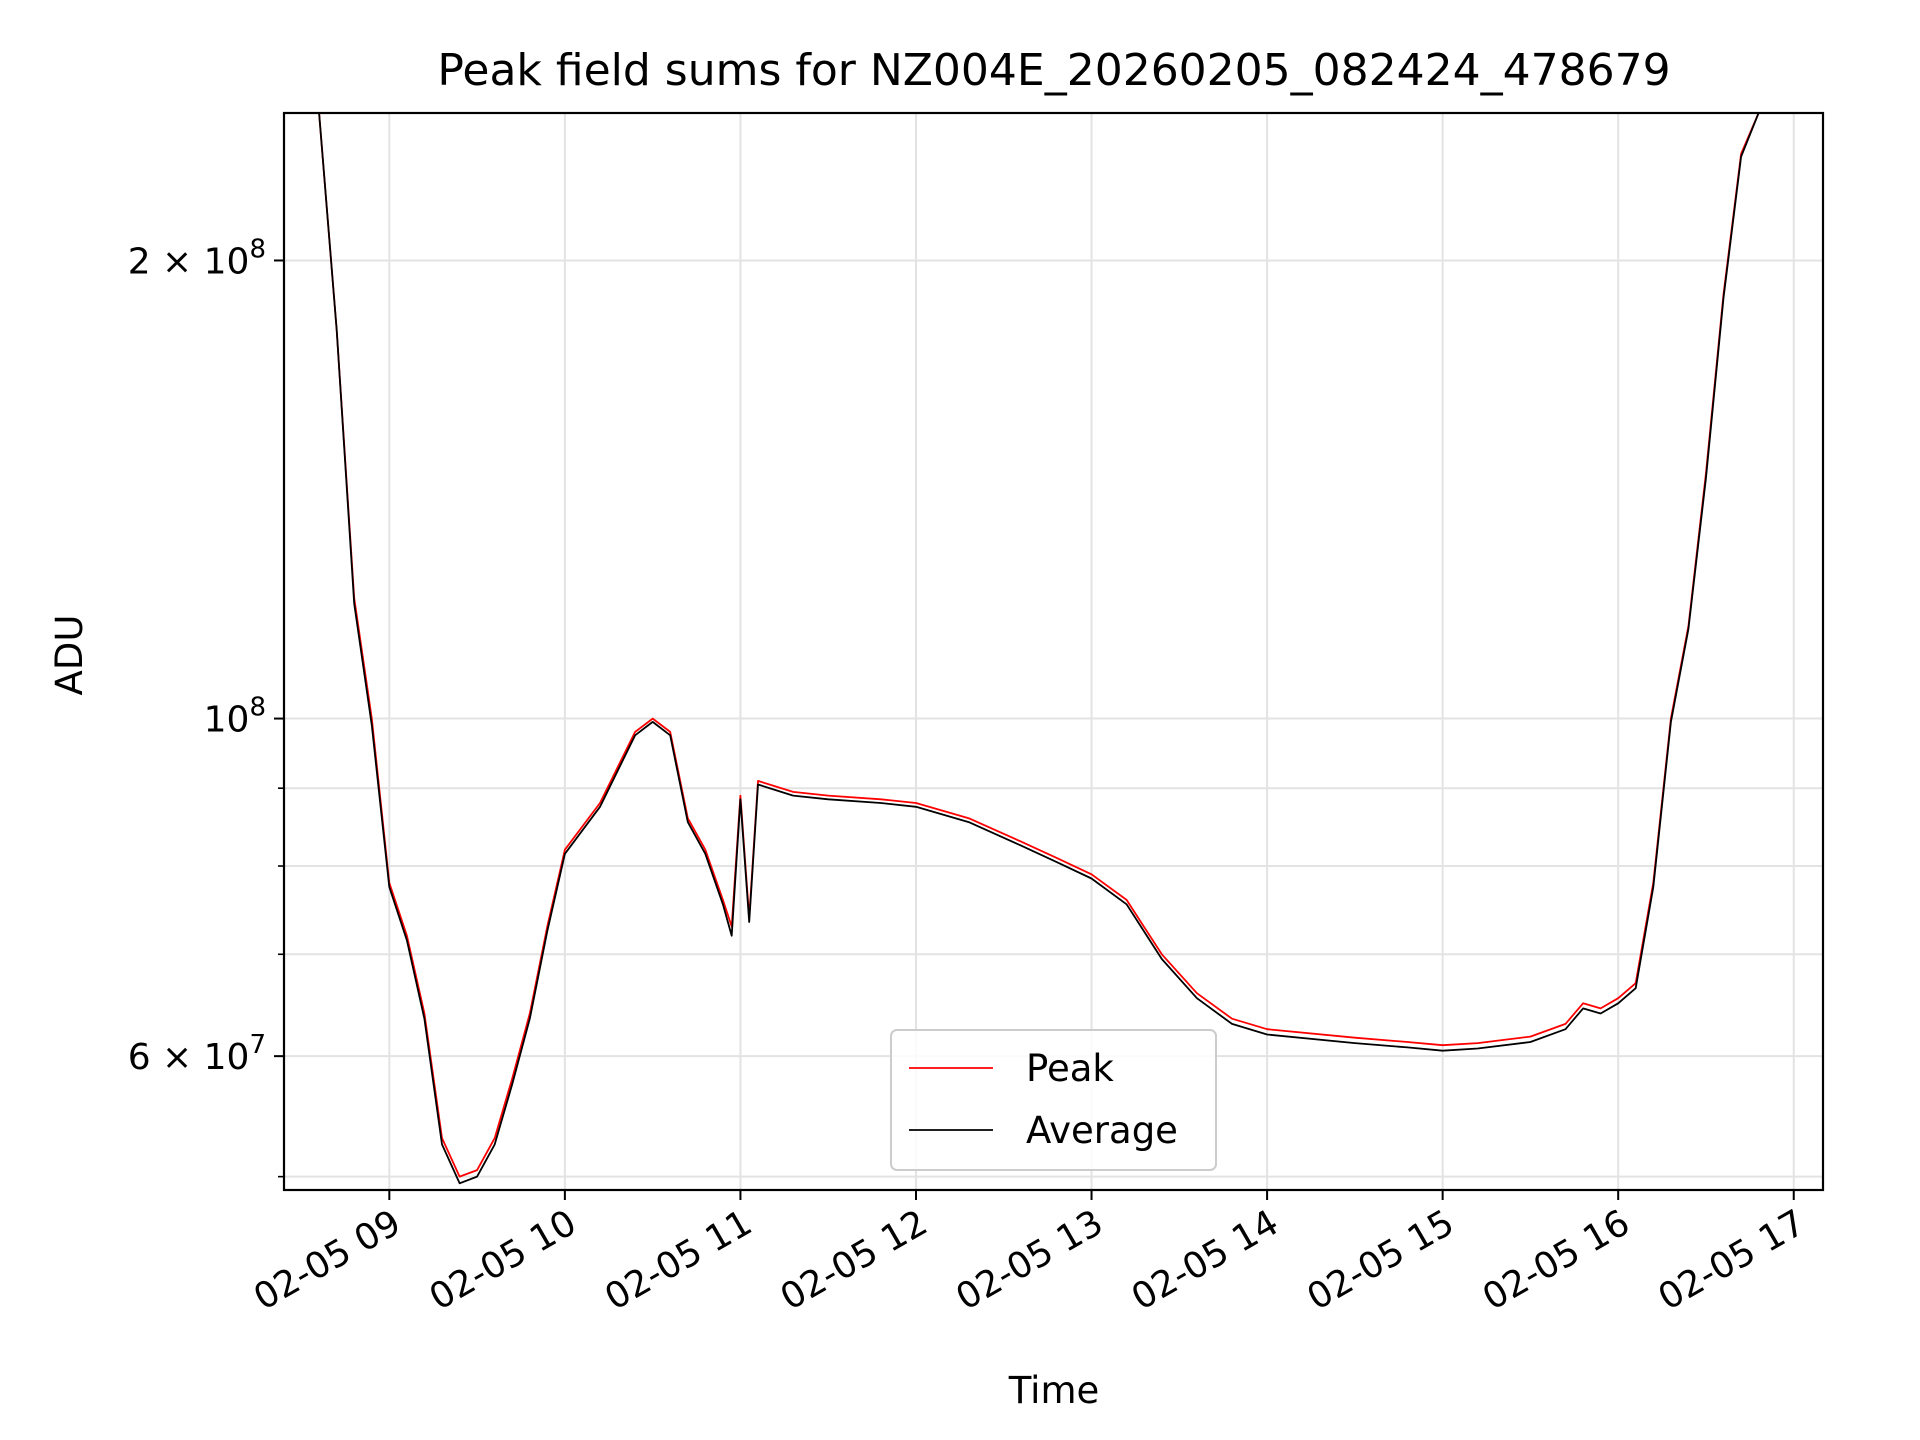 This screenshot has height=1440, width=1920. What do you see at coordinates (189, 261) in the screenshot?
I see `y-tick-mantissa: 2 × 10` at bounding box center [189, 261].